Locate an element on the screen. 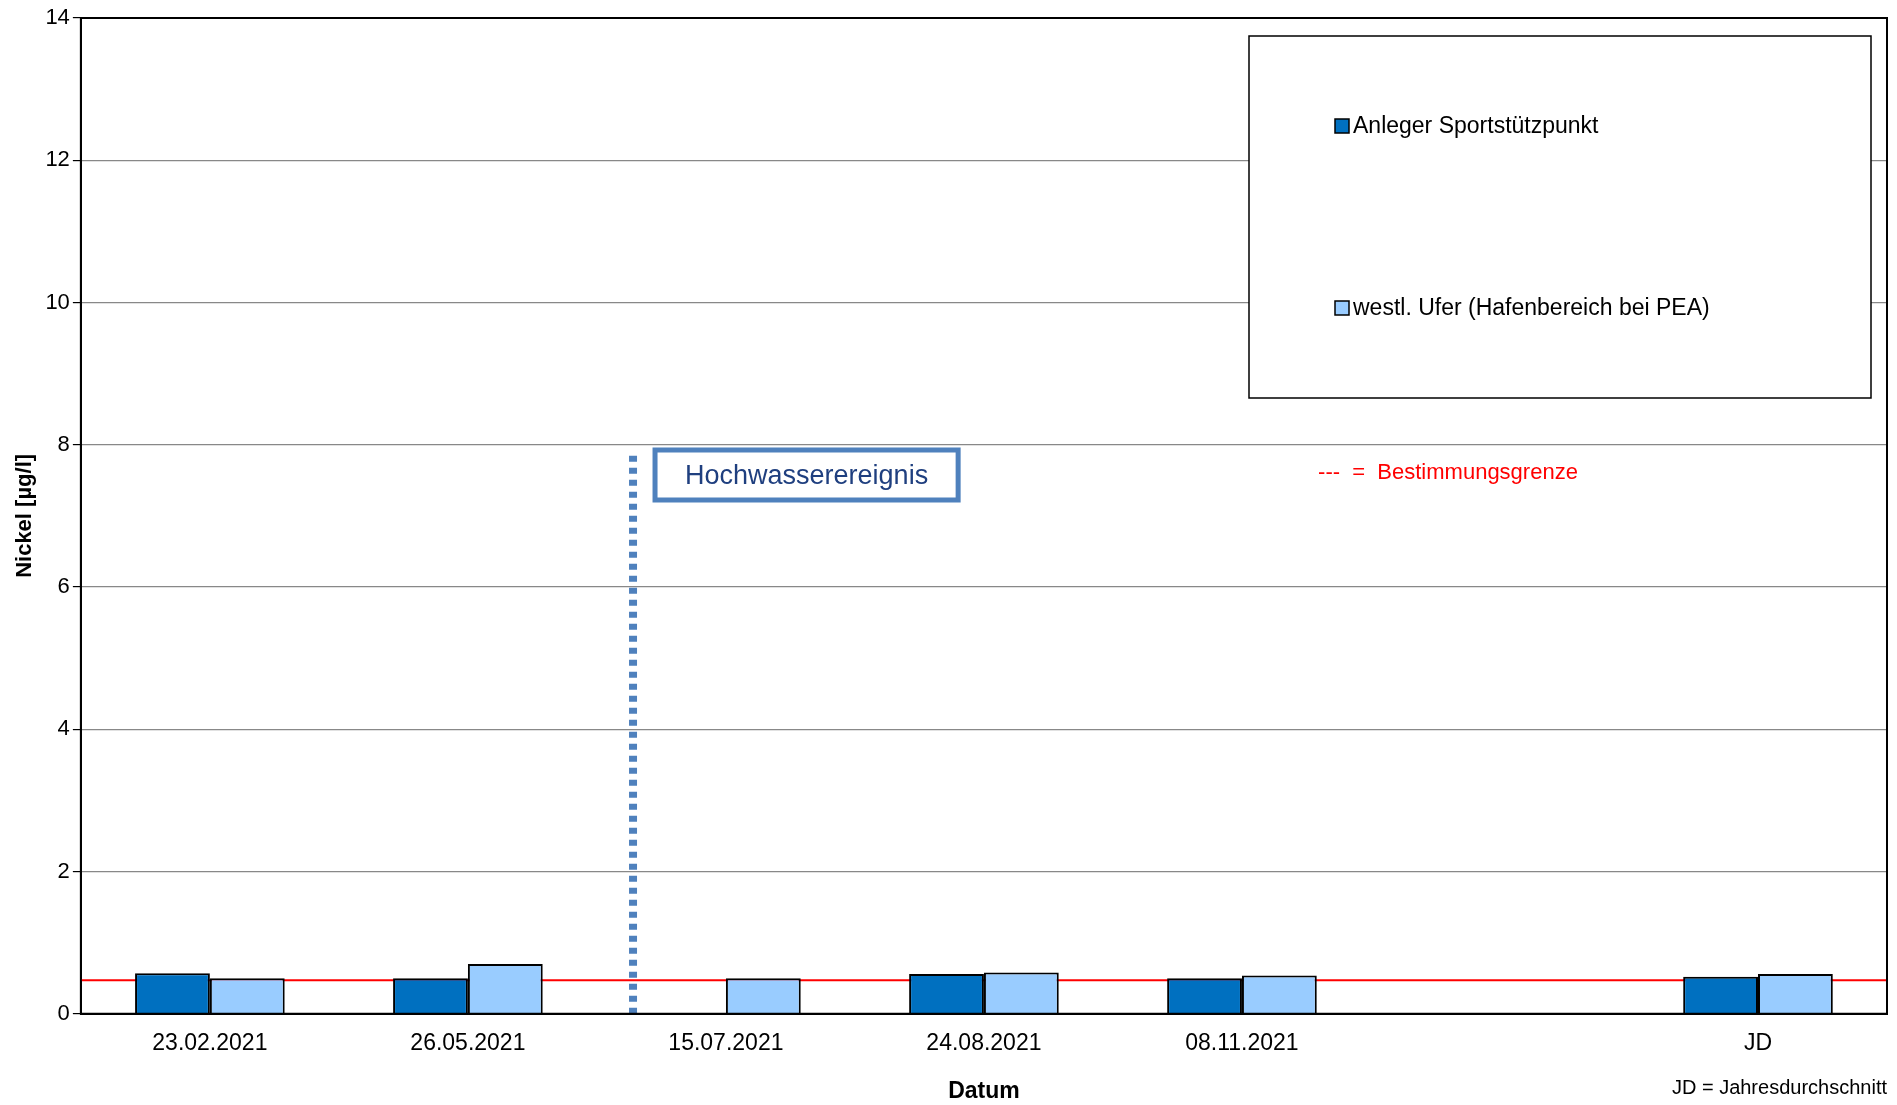 This screenshot has width=1897, height=1105. ref-line-label: Hochwasserereignis is located at coordinates (807, 475).